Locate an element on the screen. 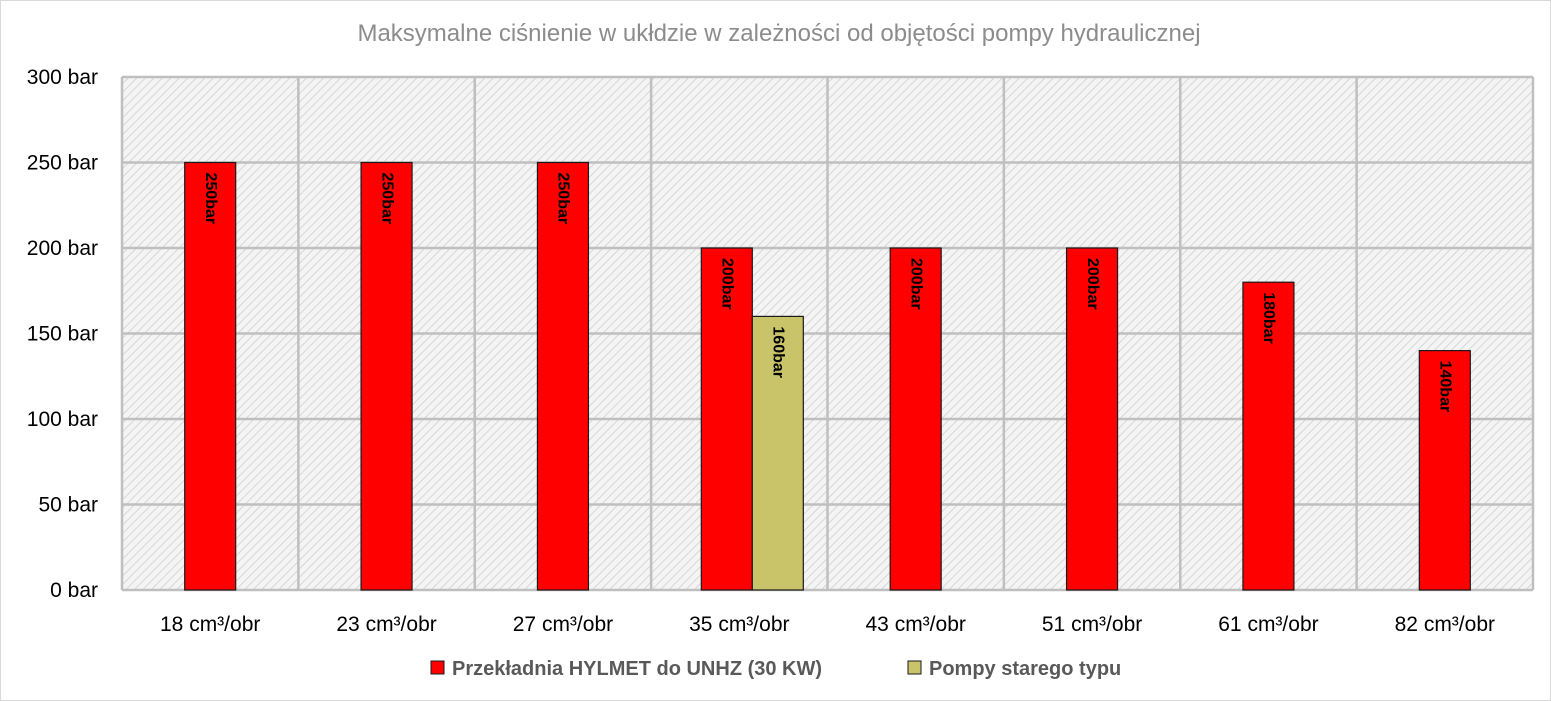 This screenshot has width=1551, height=701. y-tick-label: 150 bar is located at coordinates (62, 334).